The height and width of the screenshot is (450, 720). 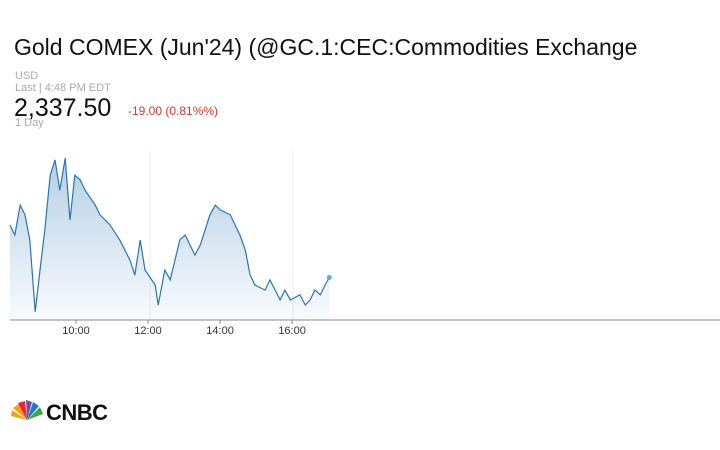 I want to click on currency: USD, so click(x=27, y=76).